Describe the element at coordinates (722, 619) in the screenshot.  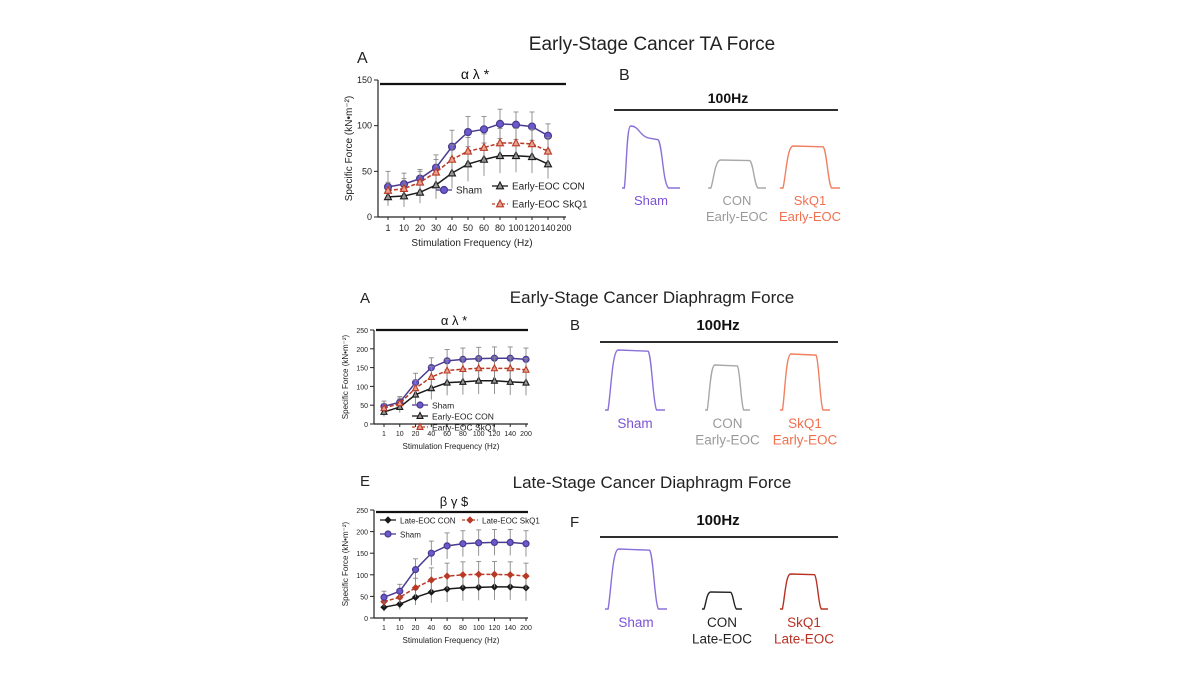
I see `force-trace-con: CON Late-EOC` at that location.